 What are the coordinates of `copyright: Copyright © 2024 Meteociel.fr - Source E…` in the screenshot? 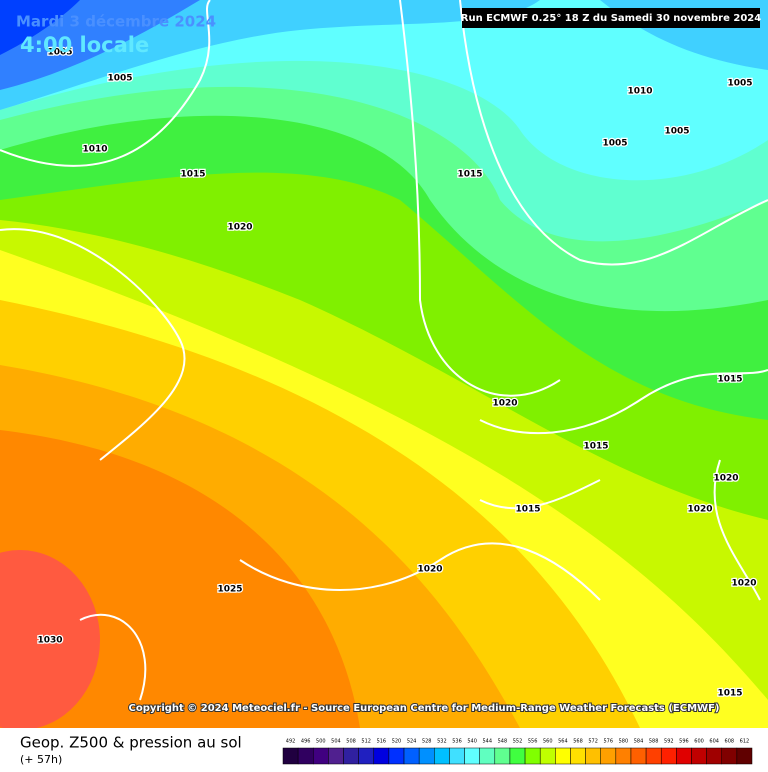 It's located at (424, 708).